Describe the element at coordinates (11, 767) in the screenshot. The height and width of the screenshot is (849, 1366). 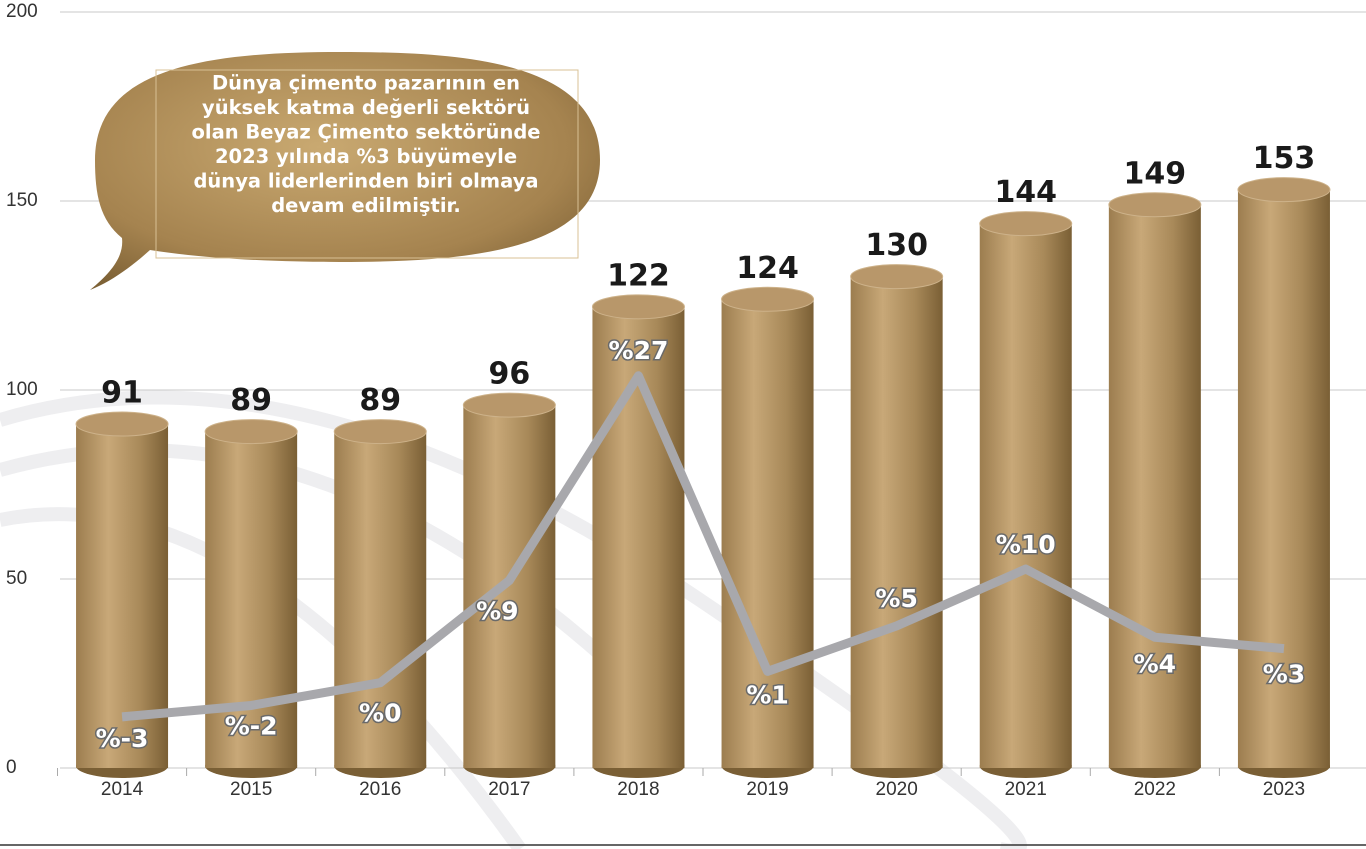
I see `y-tick-label: 0` at that location.